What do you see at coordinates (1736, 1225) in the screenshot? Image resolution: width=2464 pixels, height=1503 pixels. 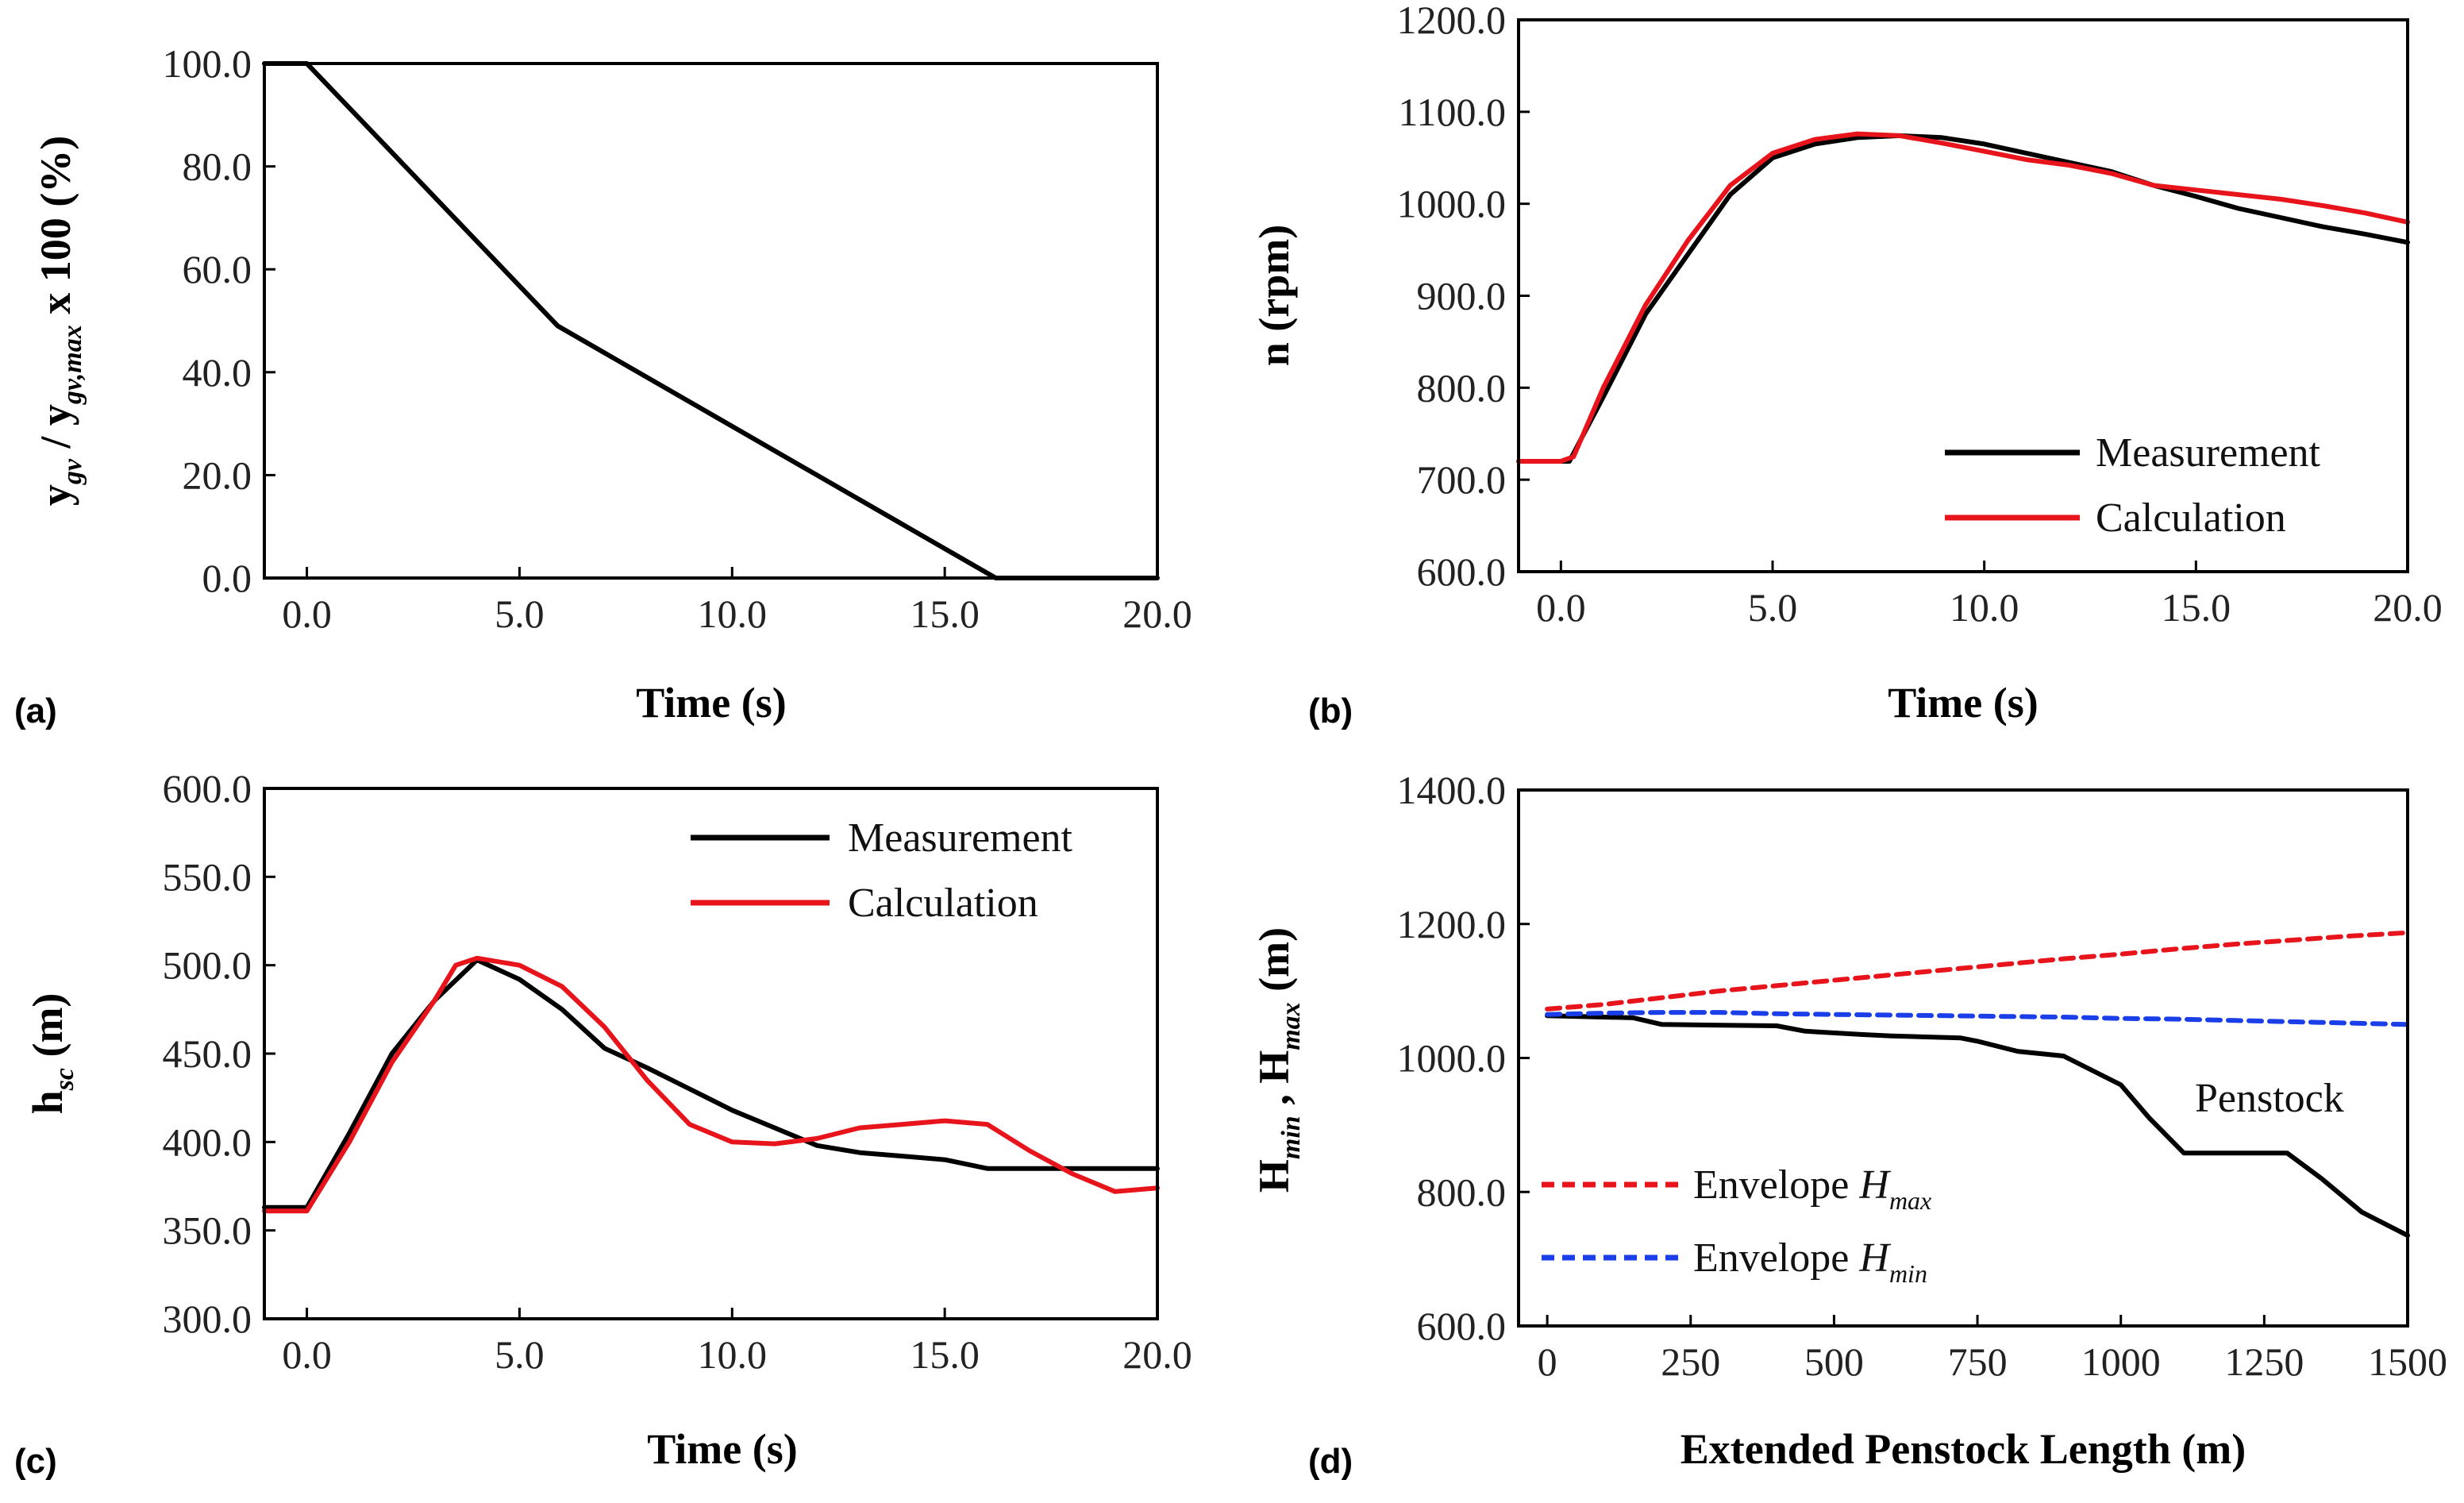 I see `legend: Envelope Hmax Envelope Hmin` at bounding box center [1736, 1225].